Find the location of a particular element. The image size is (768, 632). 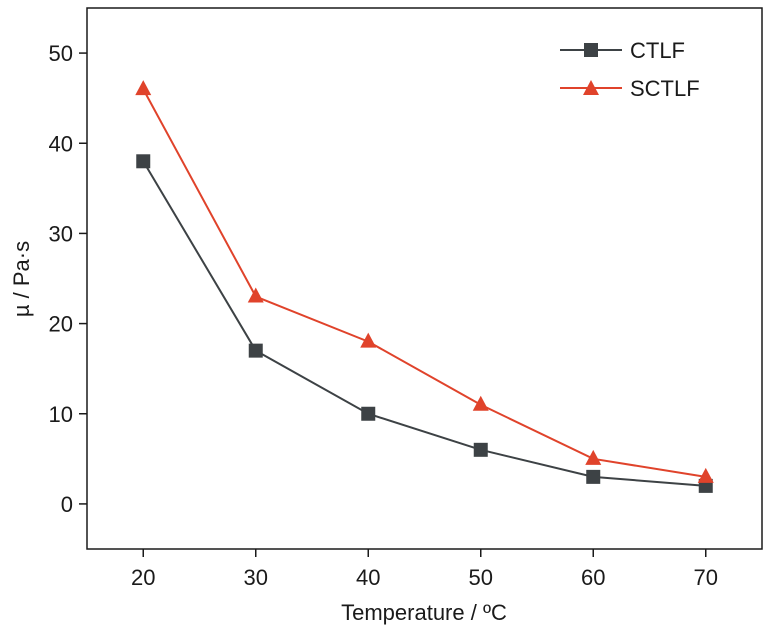

x-tick-label: 50 is located at coordinates (481, 577).